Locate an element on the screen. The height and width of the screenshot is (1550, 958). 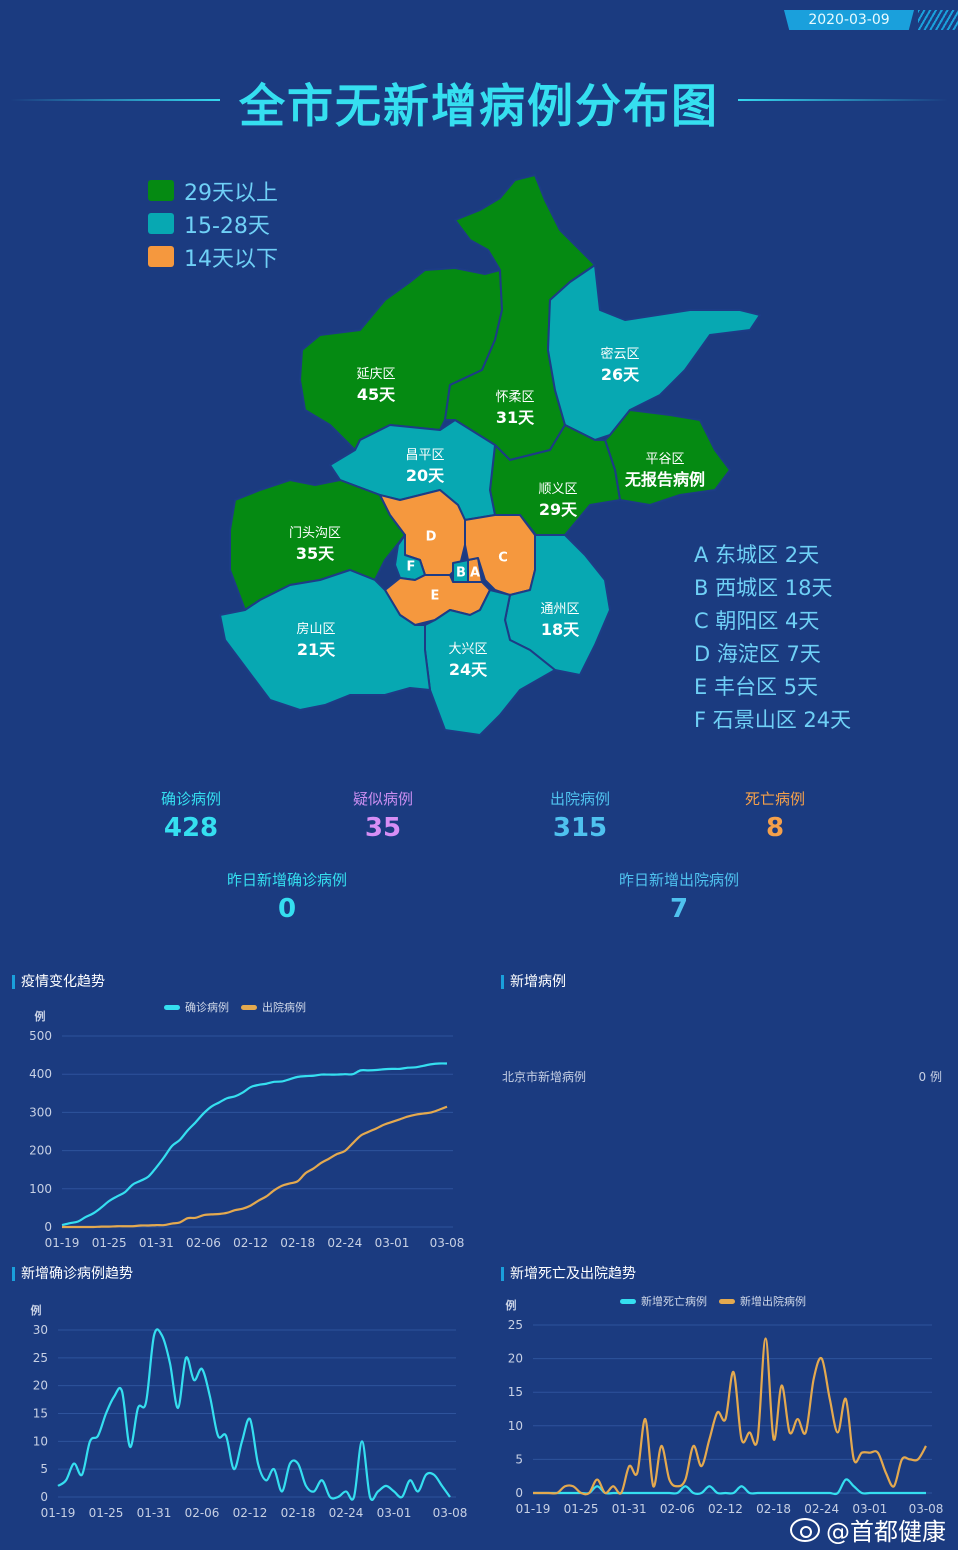
map-region-fangshan is located at coordinates (325, 640).